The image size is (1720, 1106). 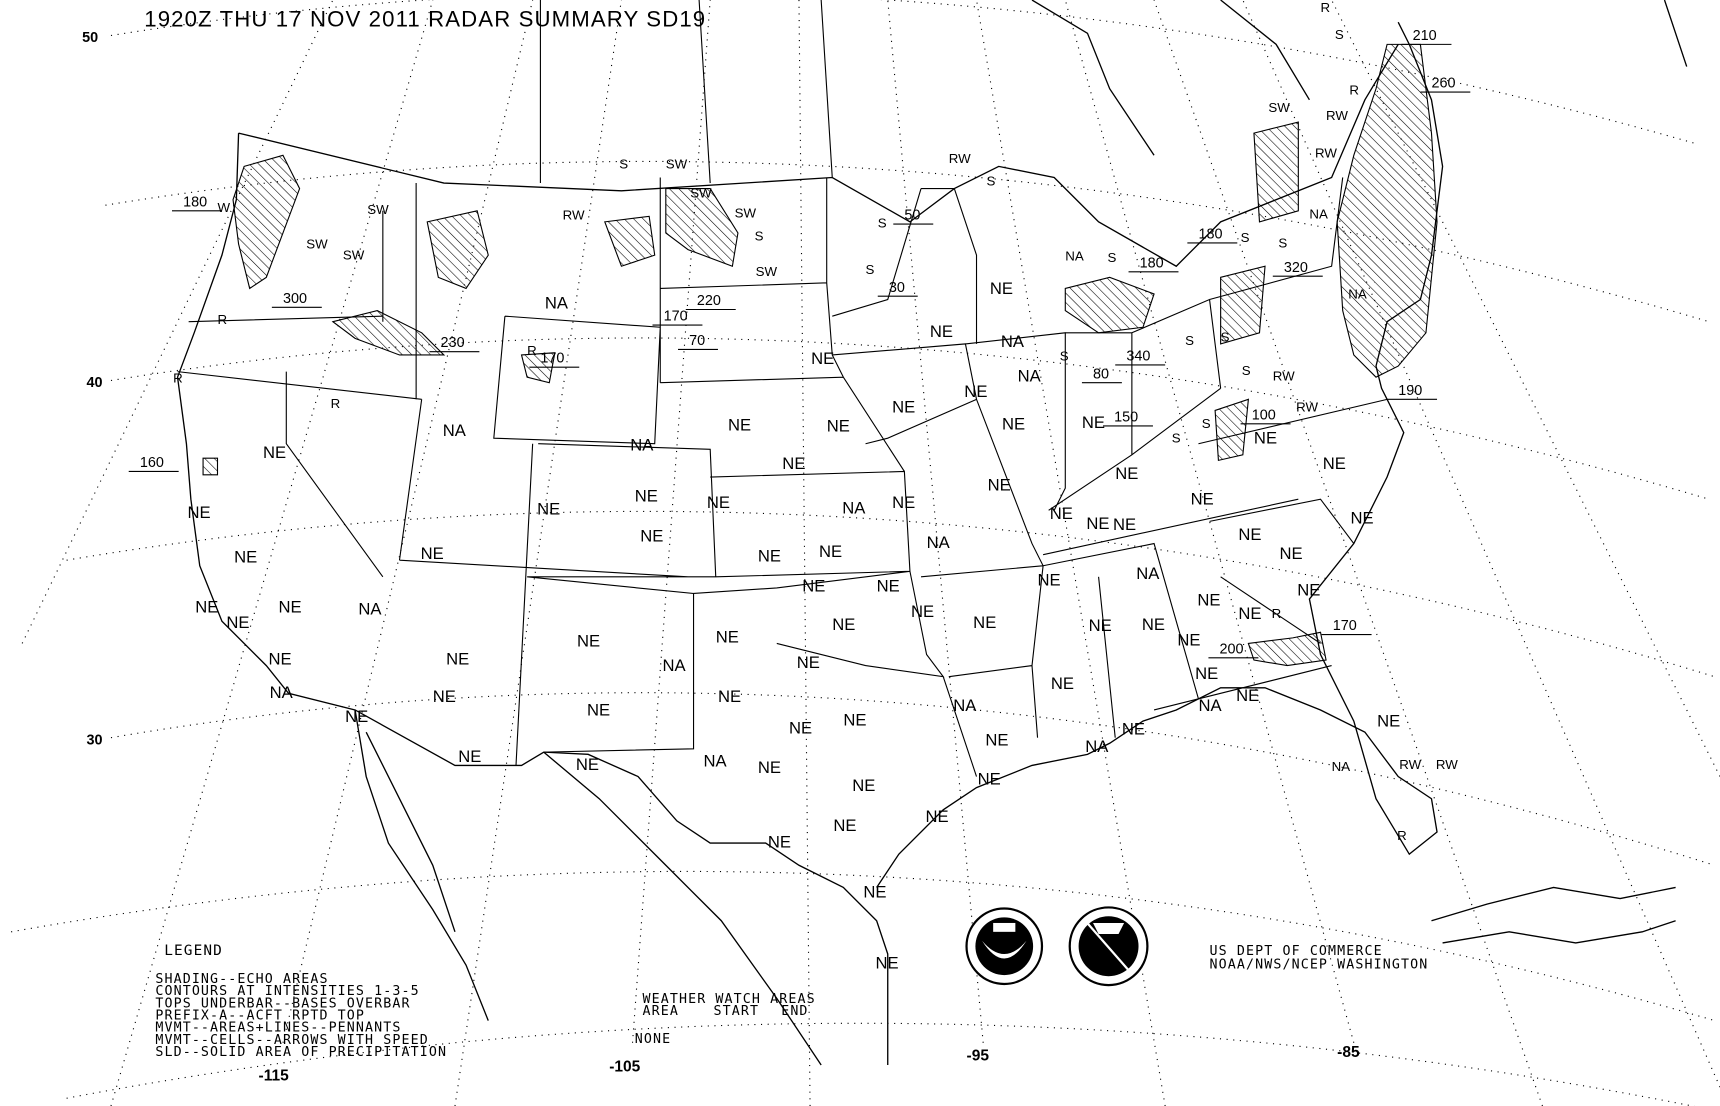 I want to click on echo-top-label: 230, so click(x=453, y=343).